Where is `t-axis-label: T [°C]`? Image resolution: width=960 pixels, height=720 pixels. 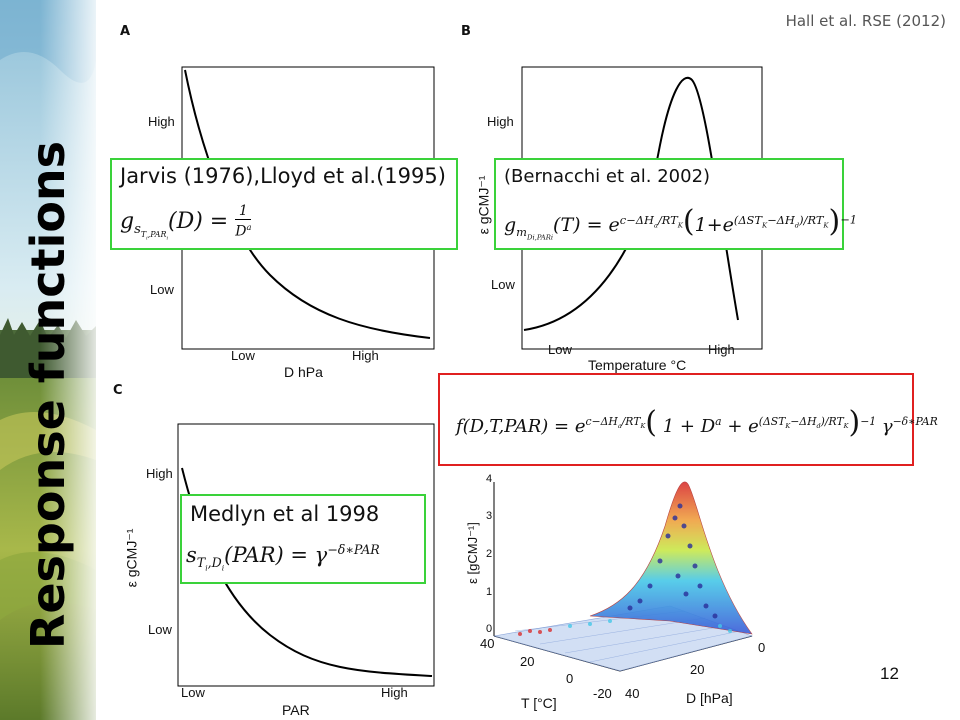 t-axis-label: T [°C] is located at coordinates (539, 703).